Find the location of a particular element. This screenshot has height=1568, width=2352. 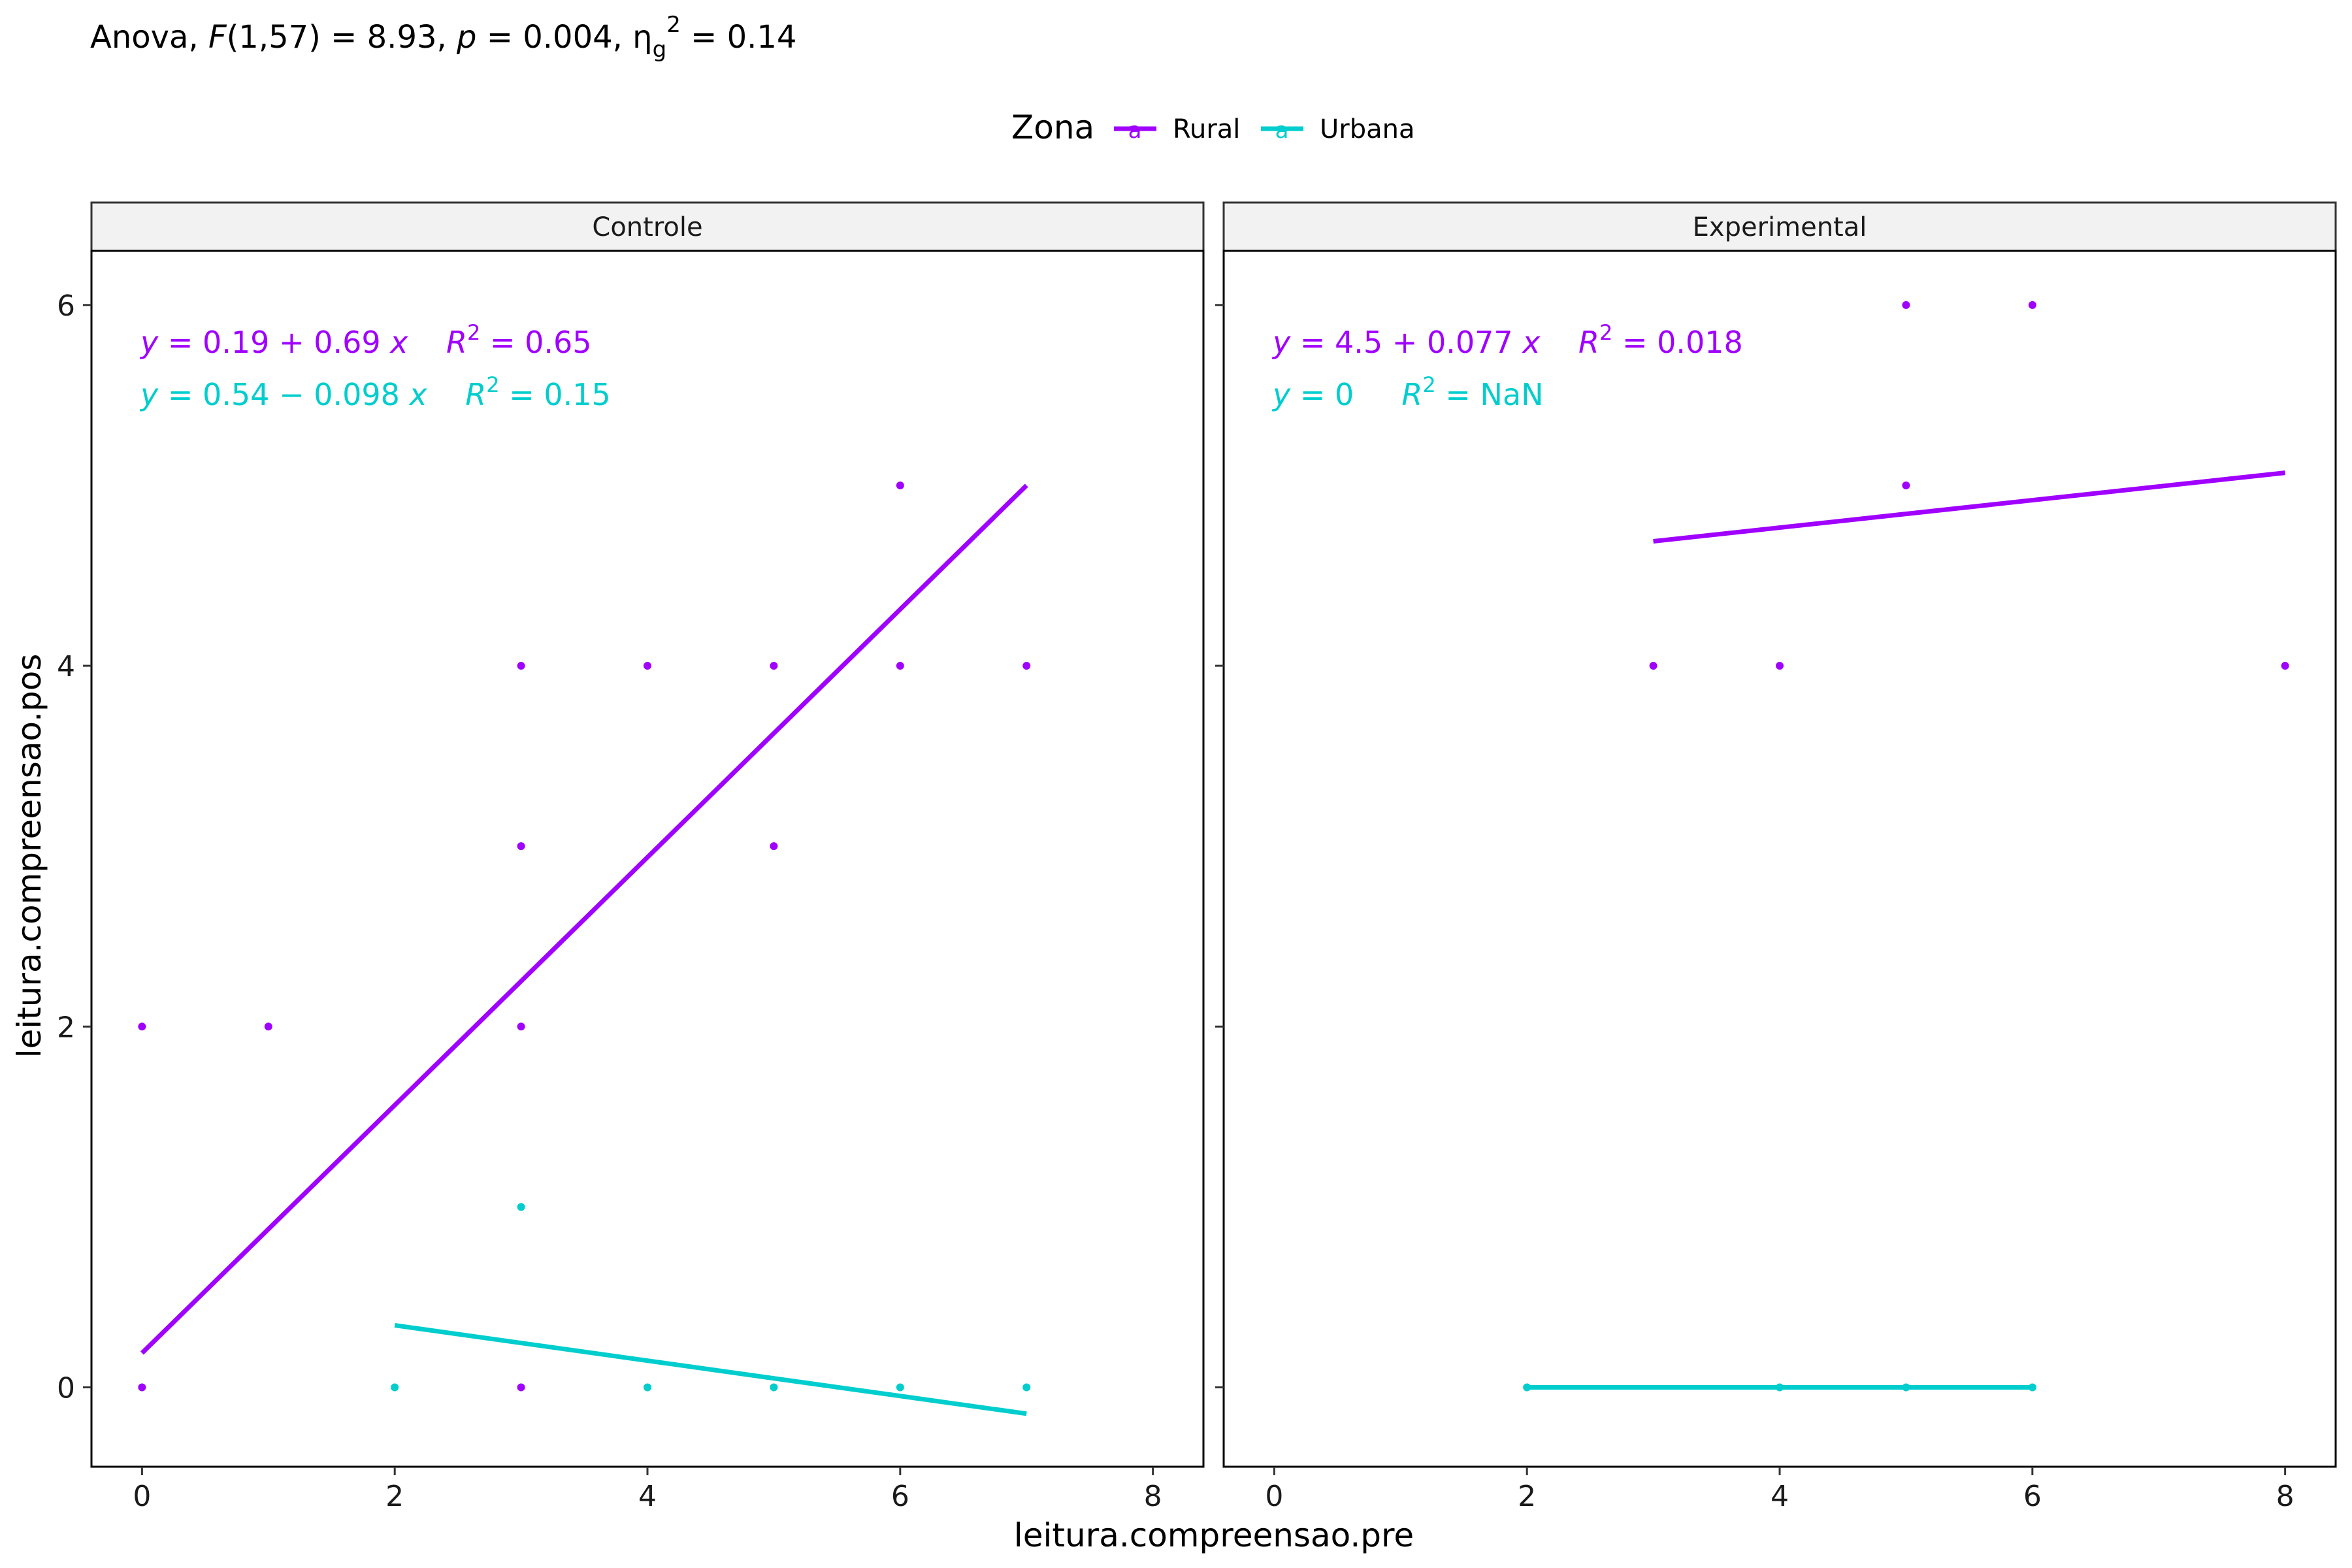

y-tick-label: 4 is located at coordinates (66, 666).